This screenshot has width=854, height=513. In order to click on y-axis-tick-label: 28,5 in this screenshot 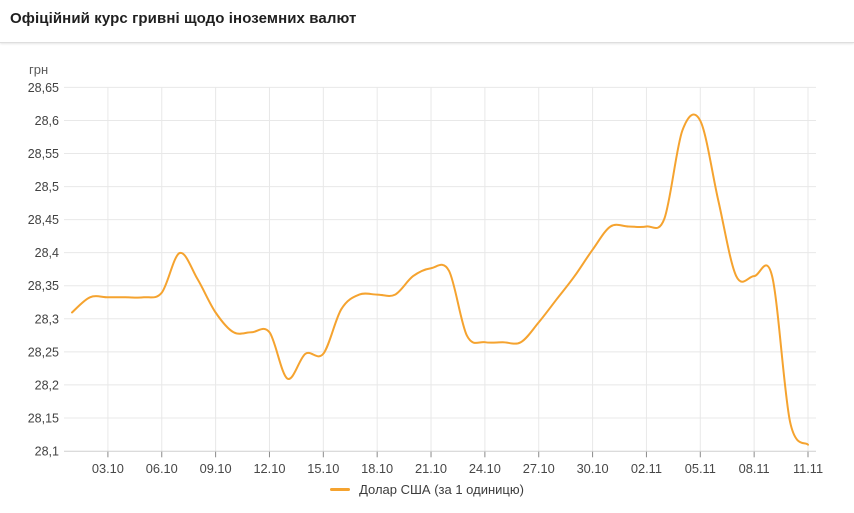, I will do `click(47, 187)`.